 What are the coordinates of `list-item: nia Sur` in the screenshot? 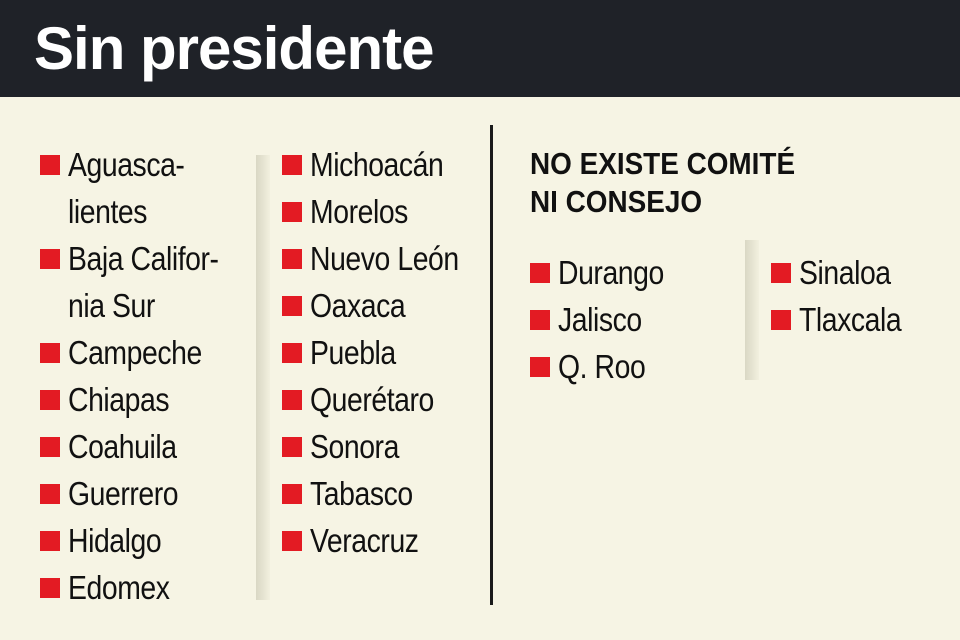 It's located at (141, 305).